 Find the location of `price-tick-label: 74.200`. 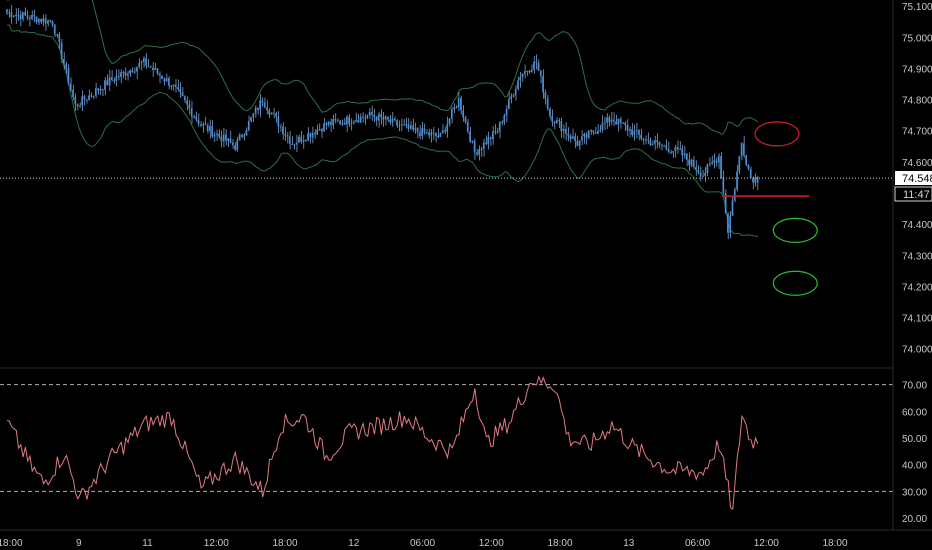

price-tick-label: 74.200 is located at coordinates (917, 287).